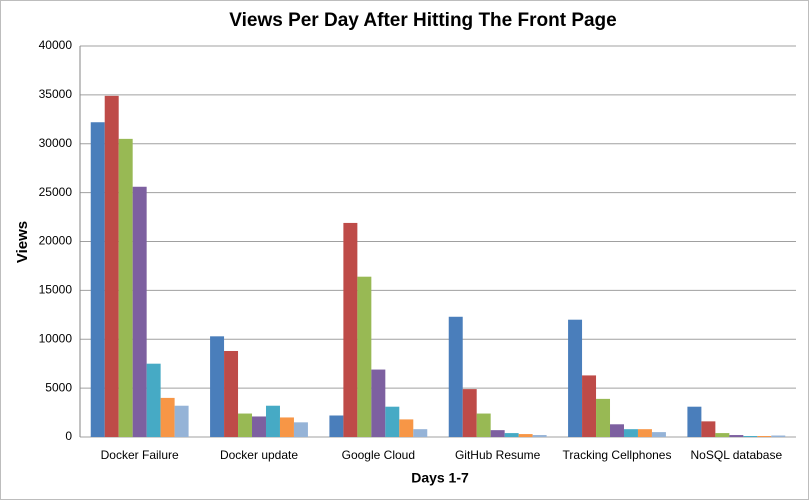 The width and height of the screenshot is (809, 500). I want to click on y-axis-label: Views, so click(22, 242).